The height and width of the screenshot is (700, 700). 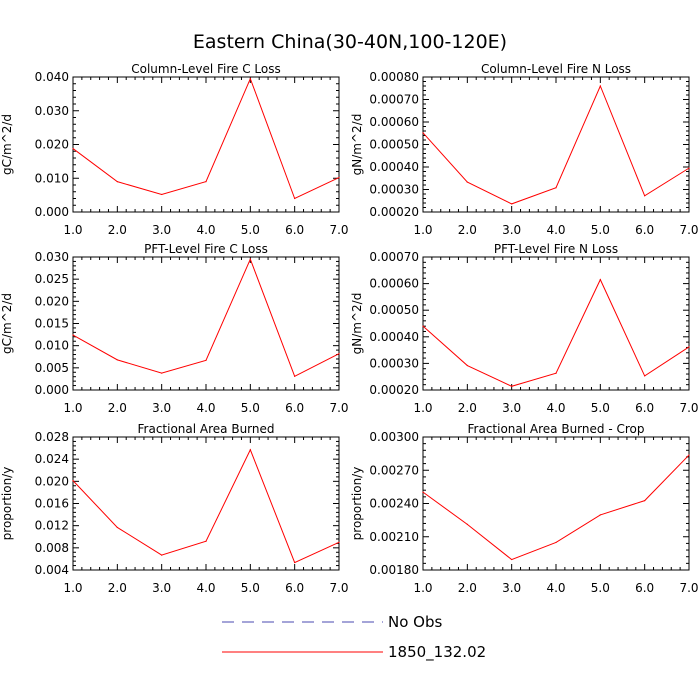 What do you see at coordinates (394, 504) in the screenshot?
I see `y-tick-label: 0.00240` at bounding box center [394, 504].